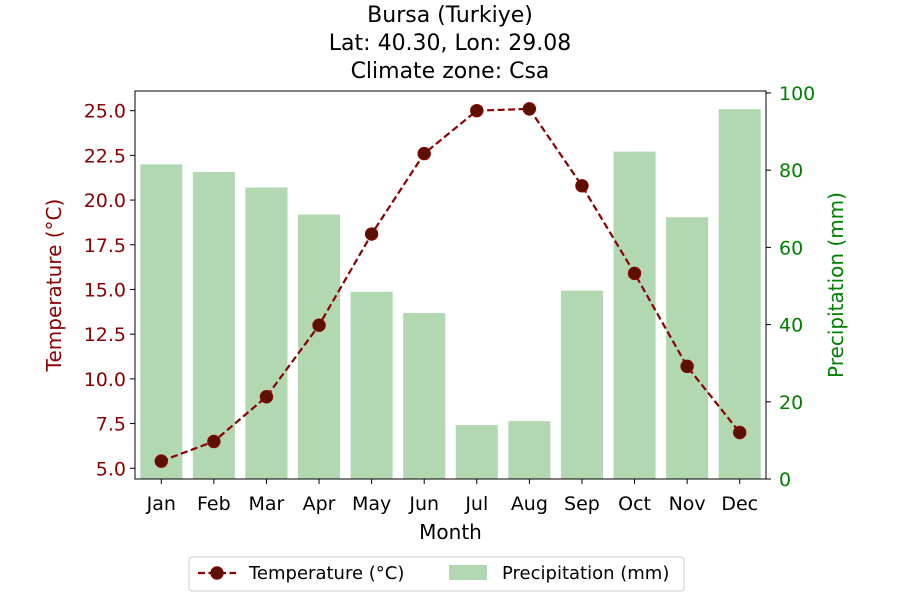 The width and height of the screenshot is (900, 600). I want to click on chart-title-line: Climate zone: Csa, so click(450, 71).